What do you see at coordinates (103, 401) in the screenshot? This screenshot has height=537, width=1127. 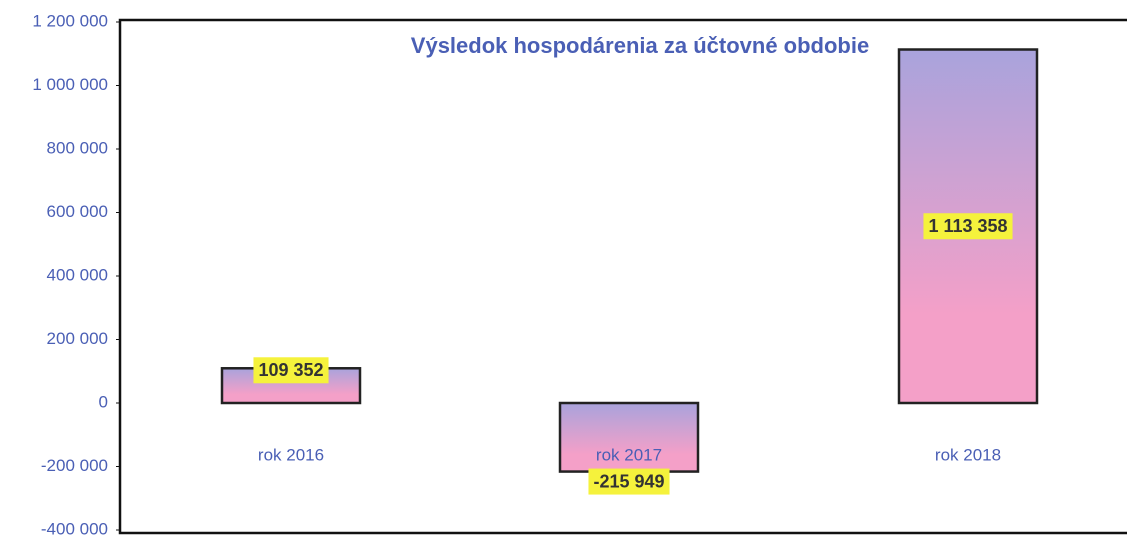 I see `y-tick-label: 0` at bounding box center [103, 401].